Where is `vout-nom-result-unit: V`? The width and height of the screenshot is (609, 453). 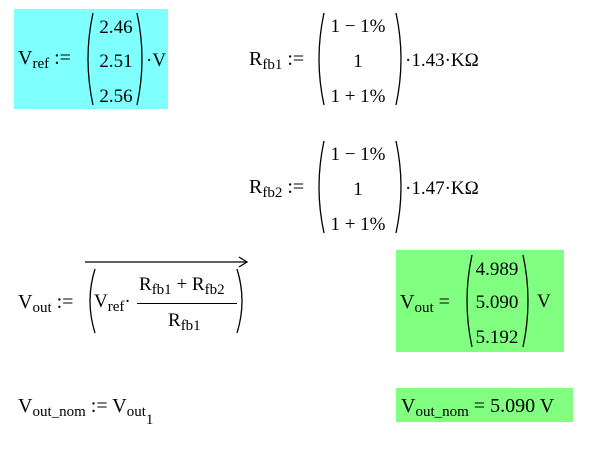
vout-nom-result-unit: V is located at coordinates (547, 406).